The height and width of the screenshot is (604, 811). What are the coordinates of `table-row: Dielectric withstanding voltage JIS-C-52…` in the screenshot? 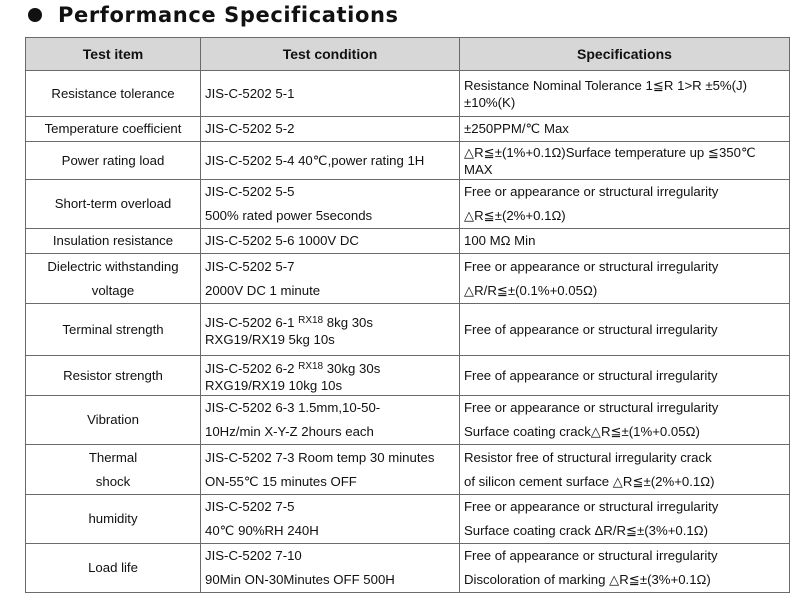 It's located at (407, 278).